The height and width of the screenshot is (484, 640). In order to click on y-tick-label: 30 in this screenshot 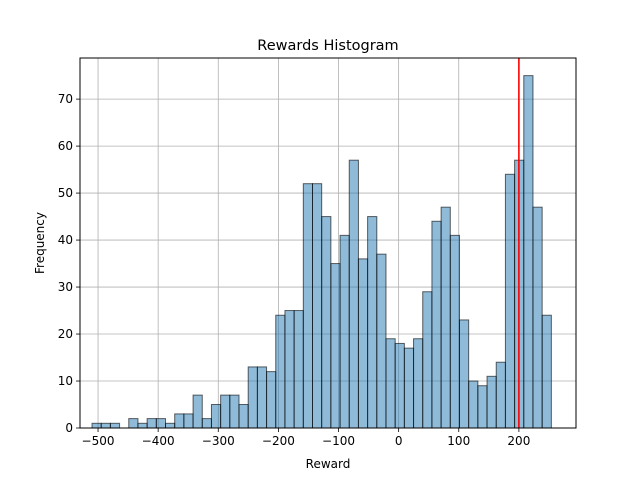, I will do `click(65, 287)`.